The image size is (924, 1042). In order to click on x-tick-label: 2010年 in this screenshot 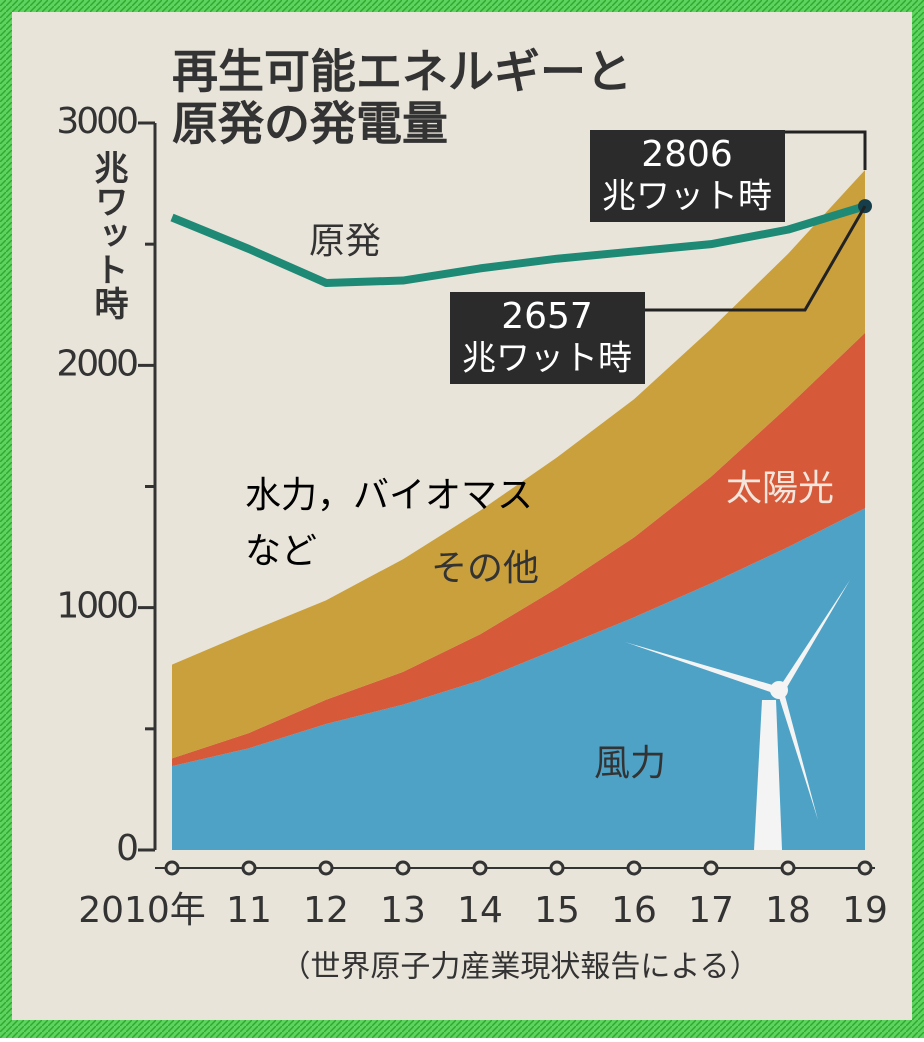, I will do `click(142, 910)`.